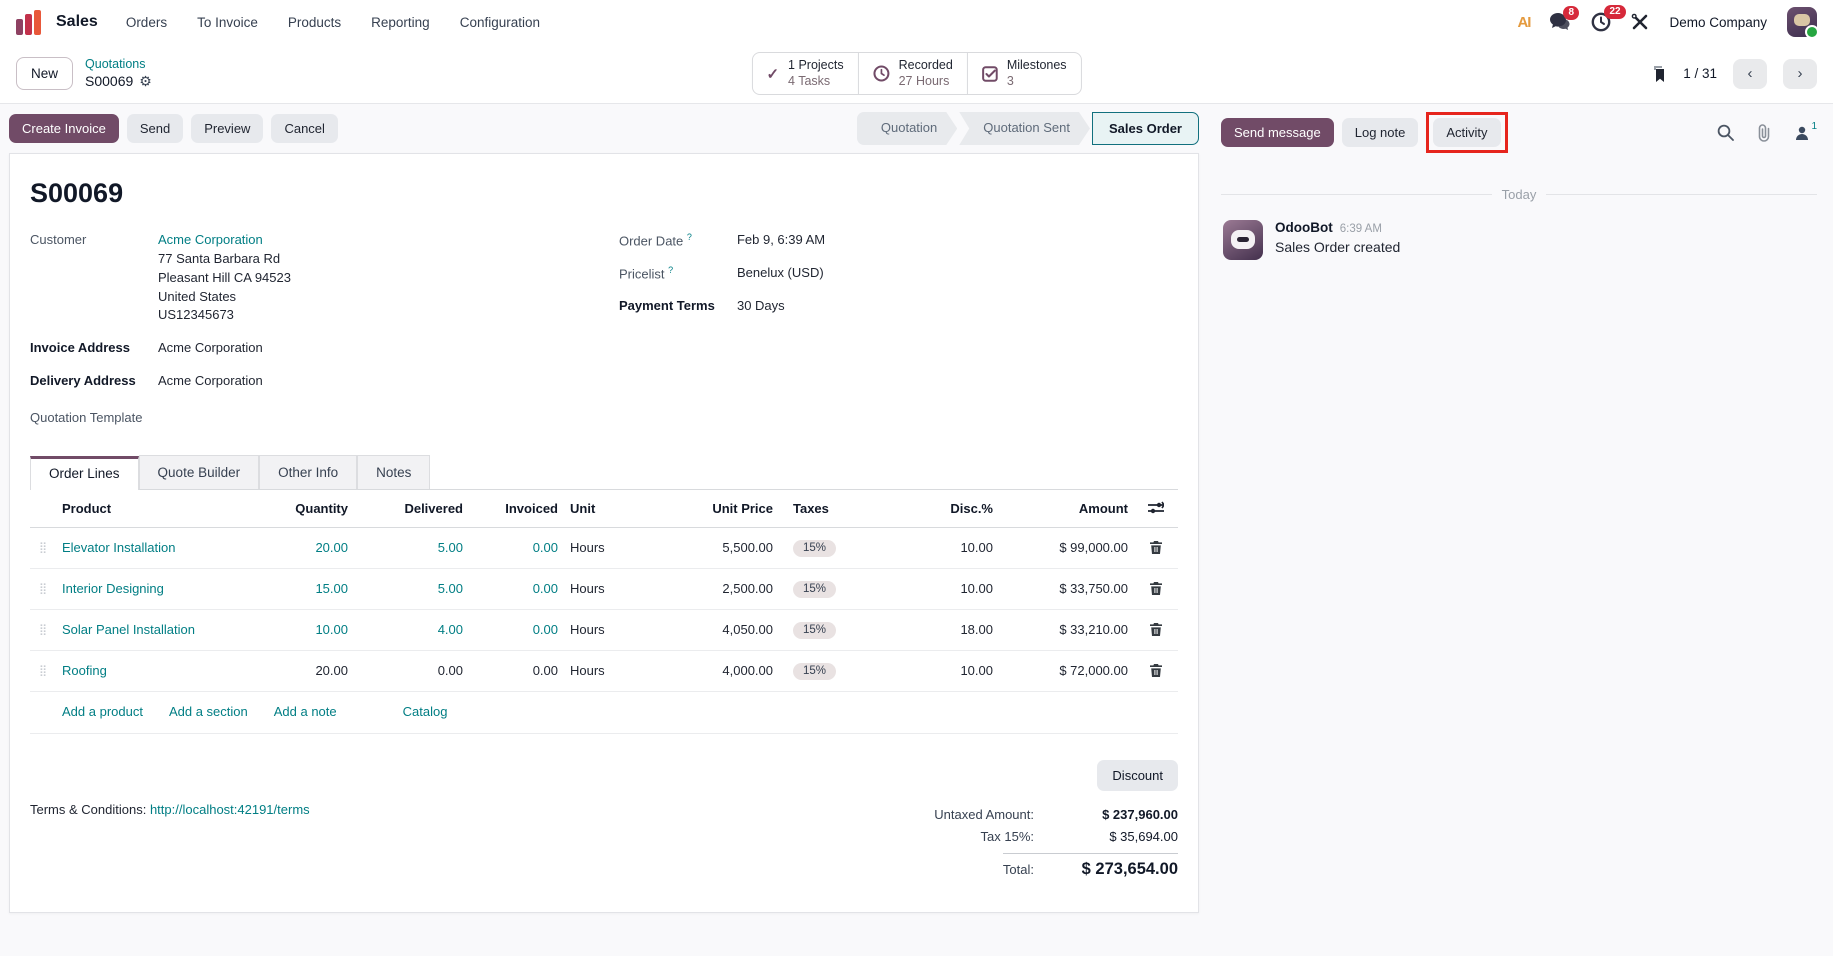 This screenshot has height=956, width=1833. What do you see at coordinates (804, 73) in the screenshot?
I see `stat-projects-button: ✓ 1 Projects 4 Tasks` at bounding box center [804, 73].